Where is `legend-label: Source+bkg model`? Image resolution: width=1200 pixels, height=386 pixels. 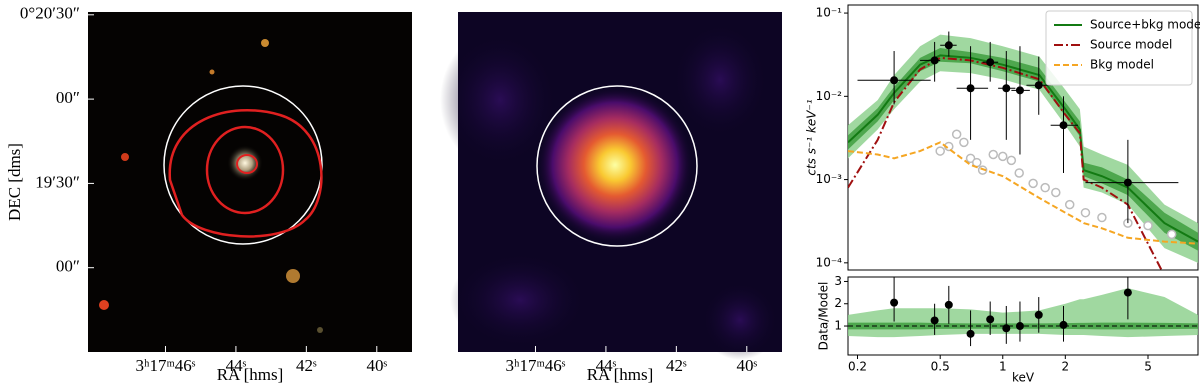
legend-label: Source+bkg model is located at coordinates (1145, 25).